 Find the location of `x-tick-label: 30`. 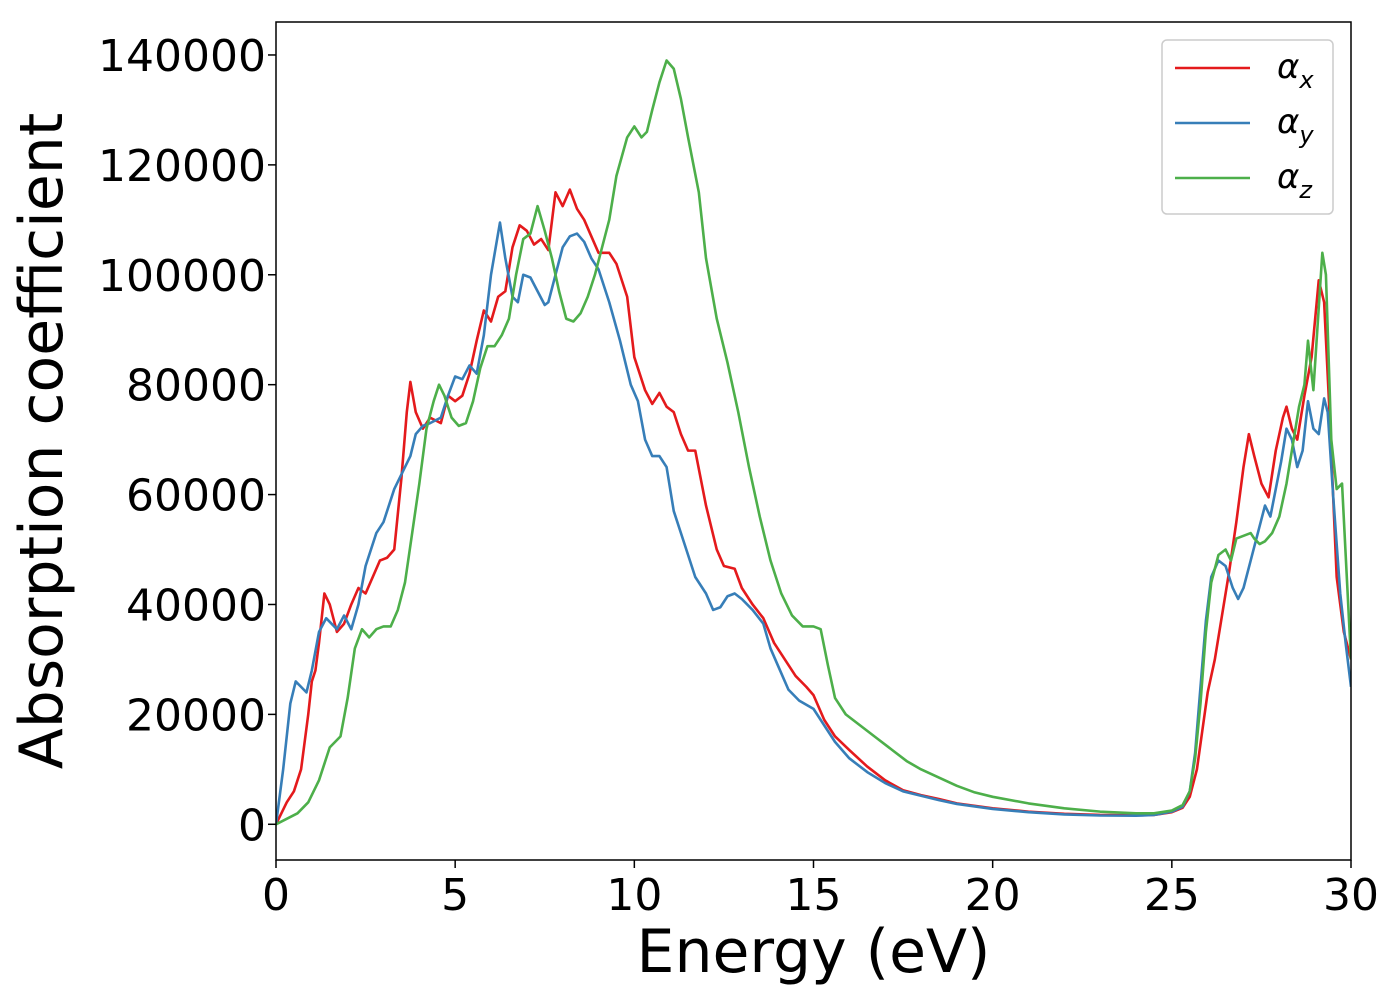

x-tick-label: 30 is located at coordinates (1351, 895).